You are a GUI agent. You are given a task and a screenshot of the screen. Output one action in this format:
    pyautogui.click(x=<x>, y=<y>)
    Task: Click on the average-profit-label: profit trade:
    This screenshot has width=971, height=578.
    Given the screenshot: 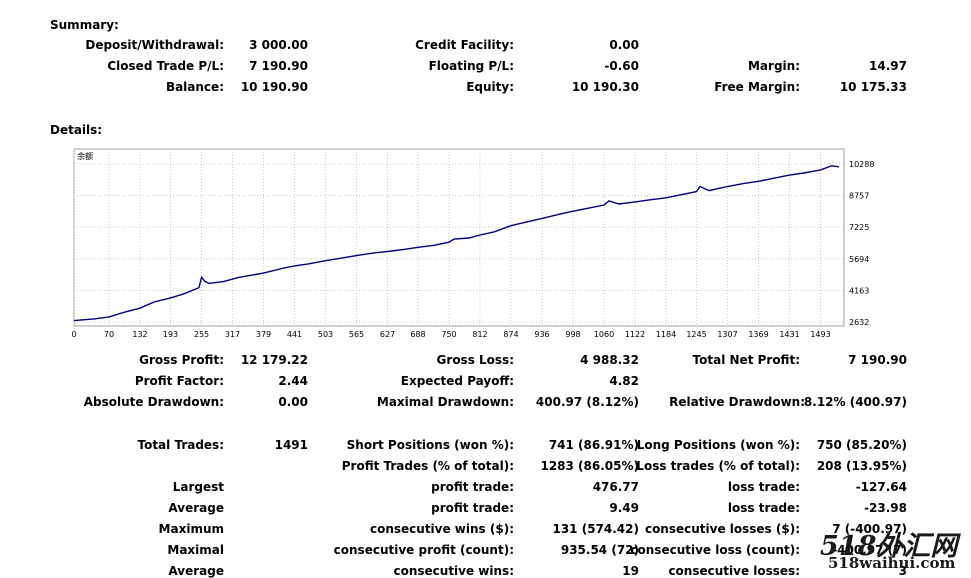 What is the action you would take?
    pyautogui.click(x=472, y=508)
    